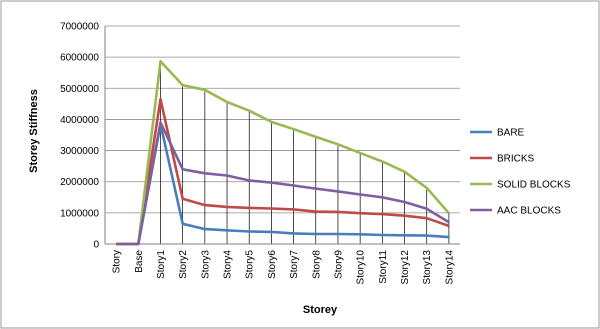 This screenshot has height=329, width=600. I want to click on y-tick-label: 4000000, so click(79, 120).